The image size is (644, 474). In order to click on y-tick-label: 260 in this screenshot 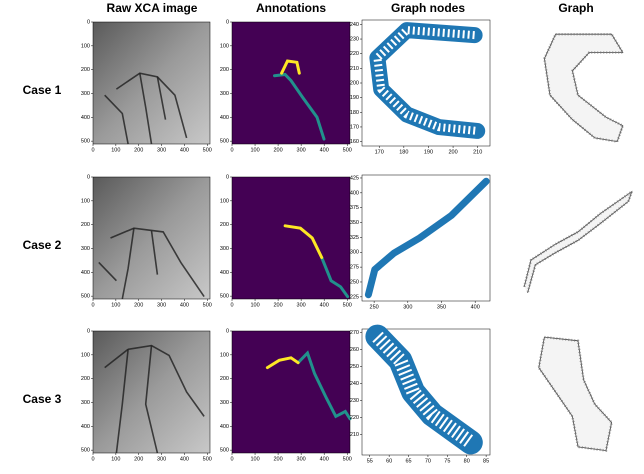, I will do `click(354, 350)`.